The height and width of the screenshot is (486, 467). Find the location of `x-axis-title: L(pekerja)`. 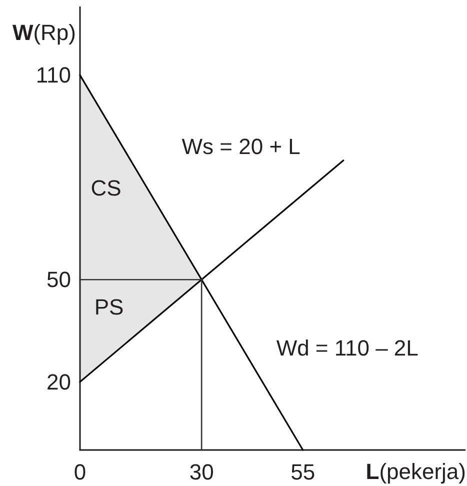

x-axis-title: L(pekerja) is located at coordinates (416, 471).